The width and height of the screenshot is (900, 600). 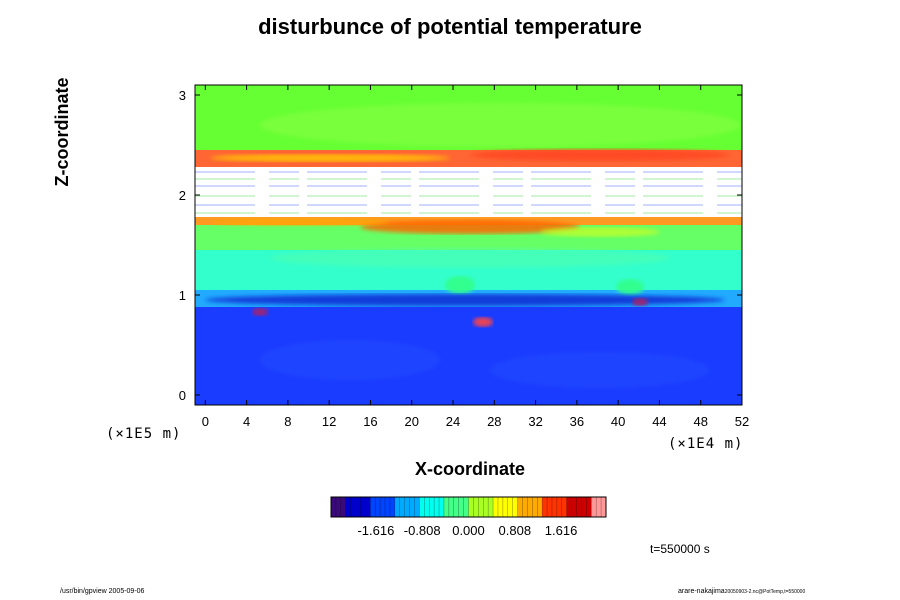 What do you see at coordinates (742, 421) in the screenshot?
I see `x-tick-label: 52` at bounding box center [742, 421].